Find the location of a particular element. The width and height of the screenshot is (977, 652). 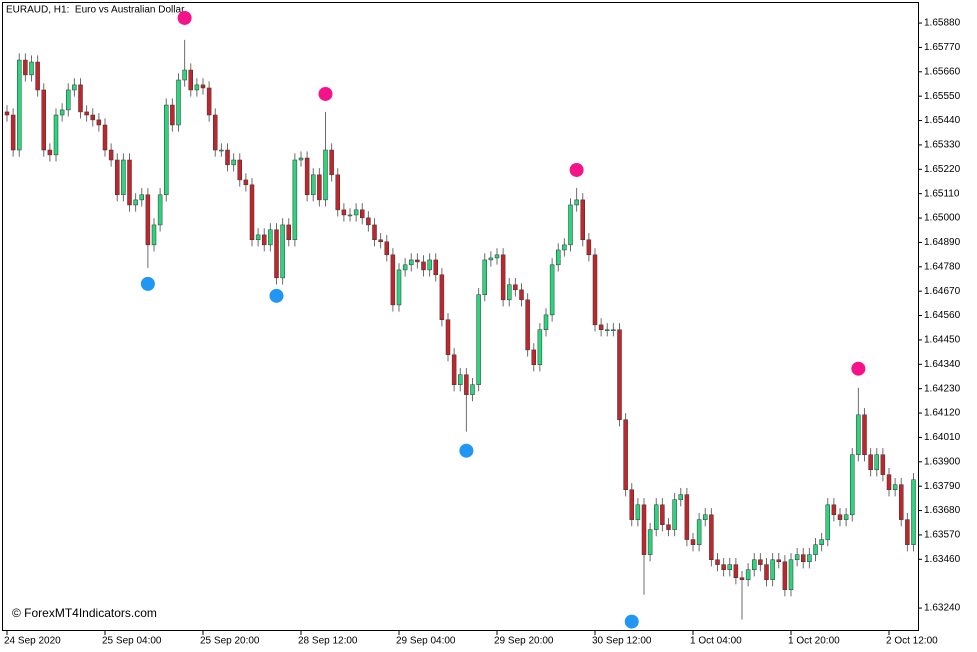

x-tick-label: 24 Sep 2020 is located at coordinates (32, 641).